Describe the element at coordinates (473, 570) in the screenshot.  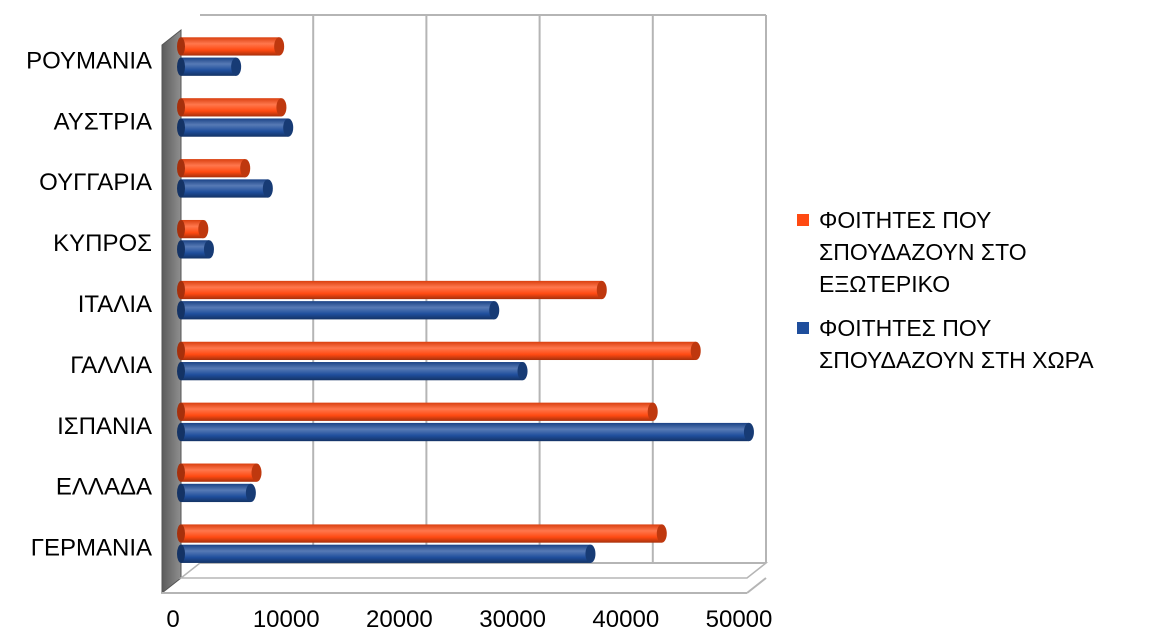
I see `floor` at that location.